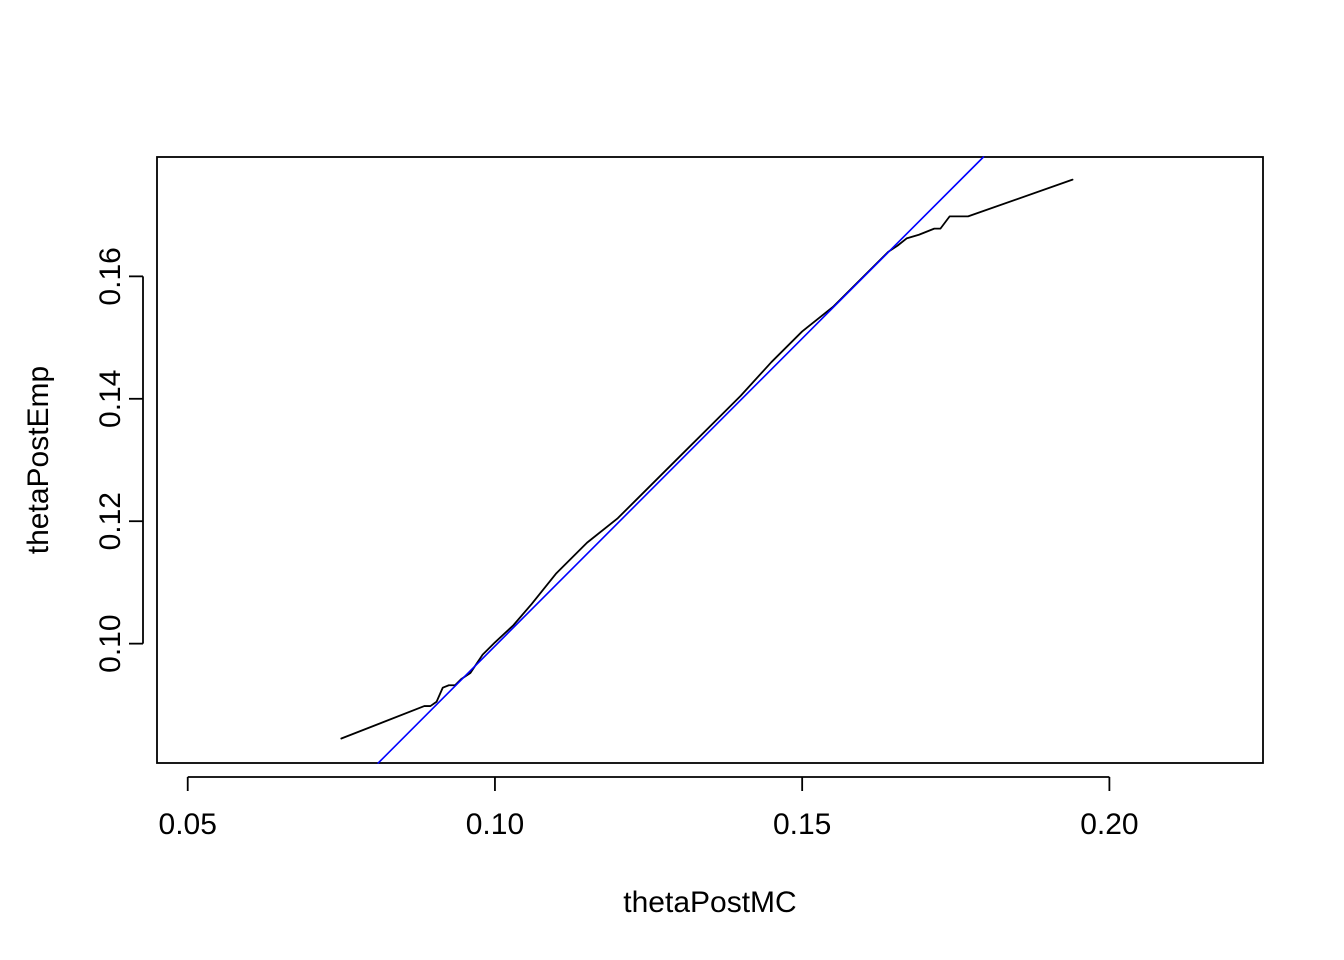  What do you see at coordinates (188, 824) in the screenshot?
I see `x-tick-label: 0.05` at bounding box center [188, 824].